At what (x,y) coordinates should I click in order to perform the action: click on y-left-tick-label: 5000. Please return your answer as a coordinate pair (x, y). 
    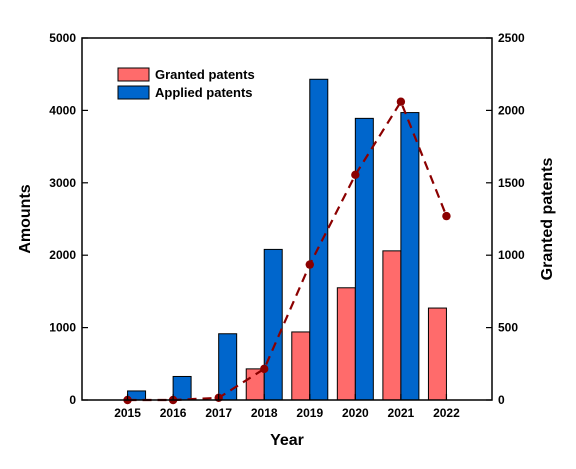
    Looking at the image, I should click on (62, 38).